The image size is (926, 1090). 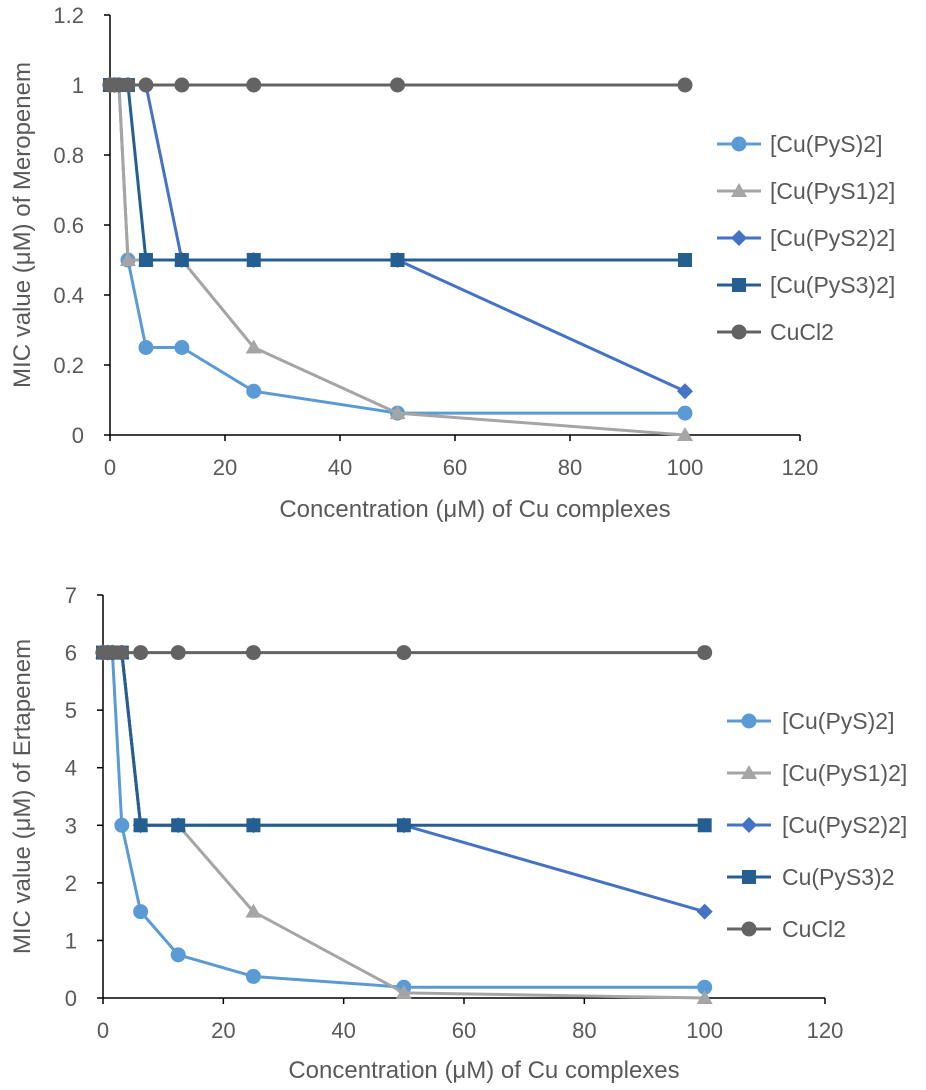 What do you see at coordinates (71, 768) in the screenshot?
I see `y-tick-label: 4` at bounding box center [71, 768].